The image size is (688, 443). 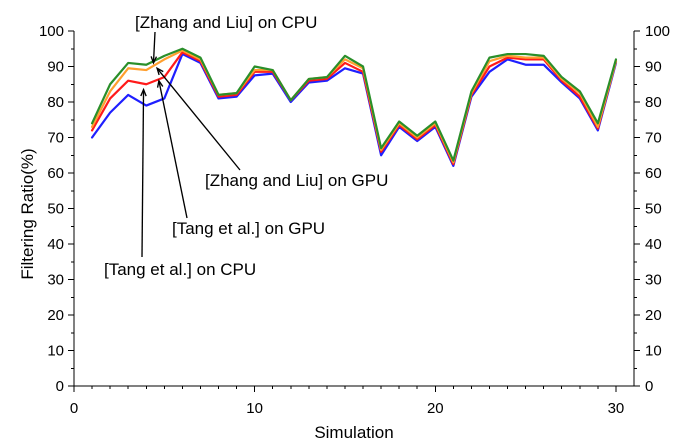 I want to click on right-y-tick-label-5: 40, so click(x=653, y=244).